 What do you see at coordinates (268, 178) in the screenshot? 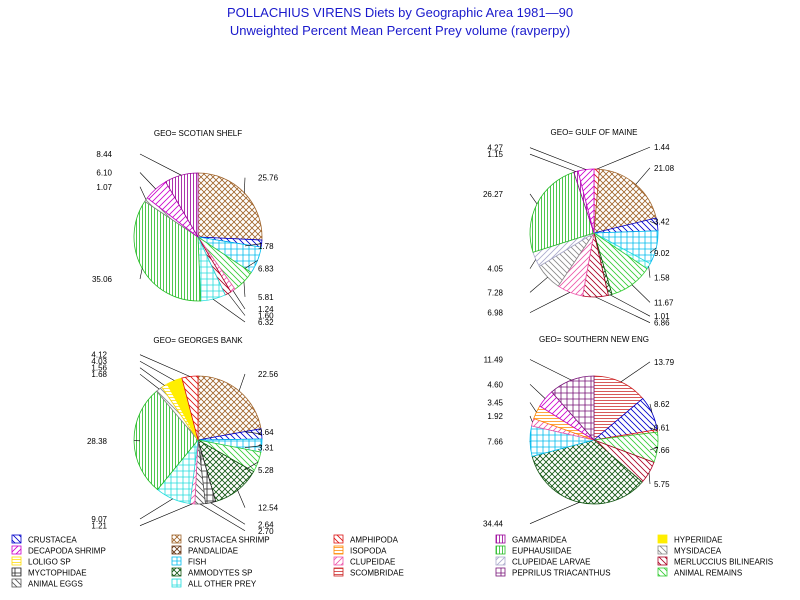
I see `slice-value-label: 25.76` at bounding box center [268, 178].